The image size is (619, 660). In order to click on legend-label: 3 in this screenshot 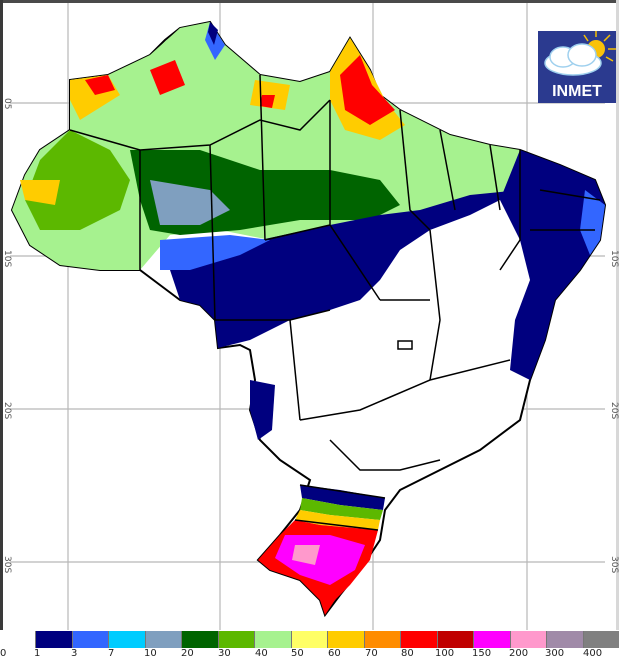, I will do `click(74, 653)`.